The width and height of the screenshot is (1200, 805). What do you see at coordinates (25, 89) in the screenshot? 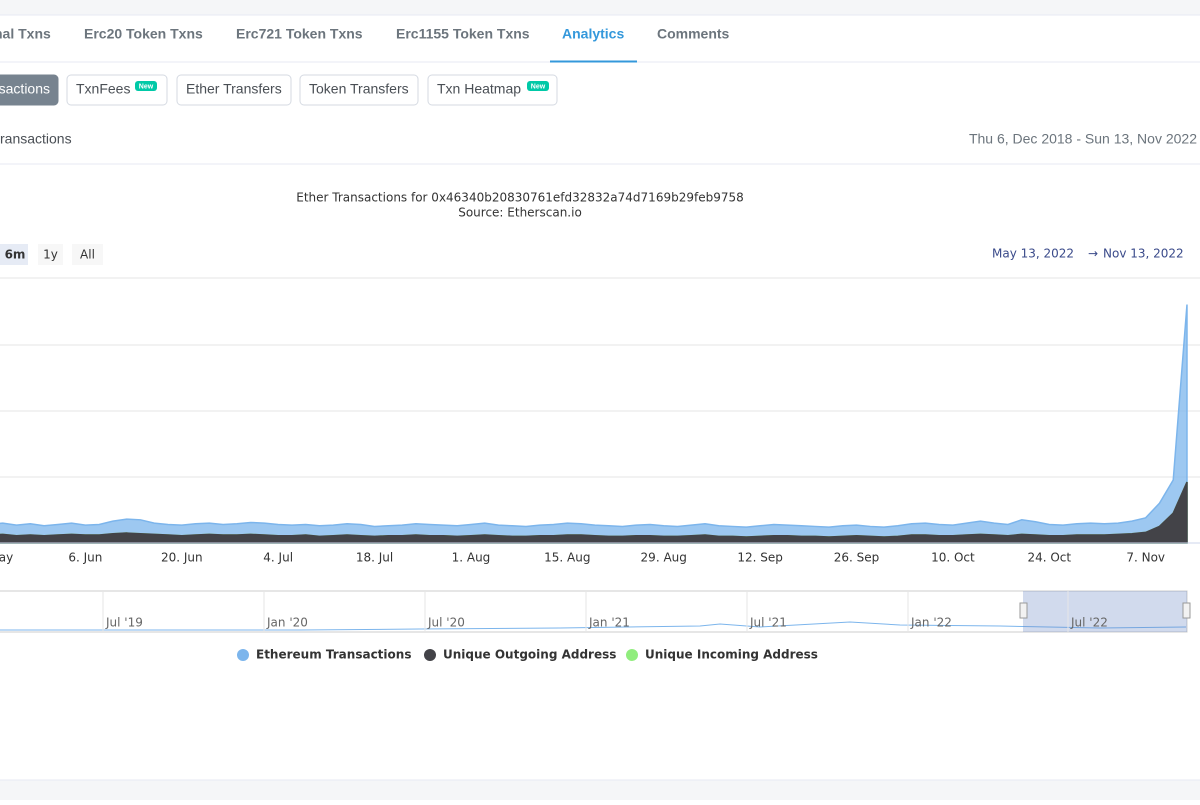
I see `subtab-label: sactions` at bounding box center [25, 89].